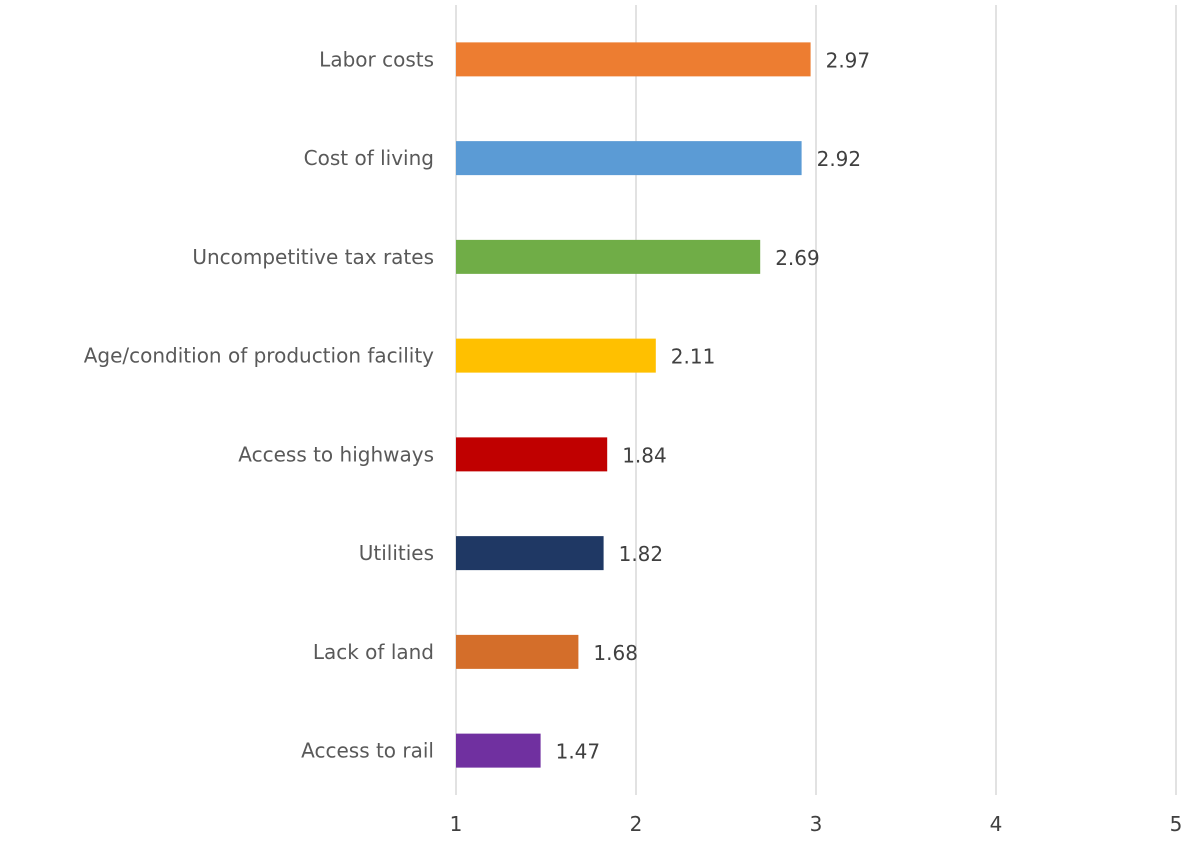 This screenshot has height=843, width=1193. Describe the element at coordinates (456, 824) in the screenshot. I see `x-tick-label-1: 1` at that location.